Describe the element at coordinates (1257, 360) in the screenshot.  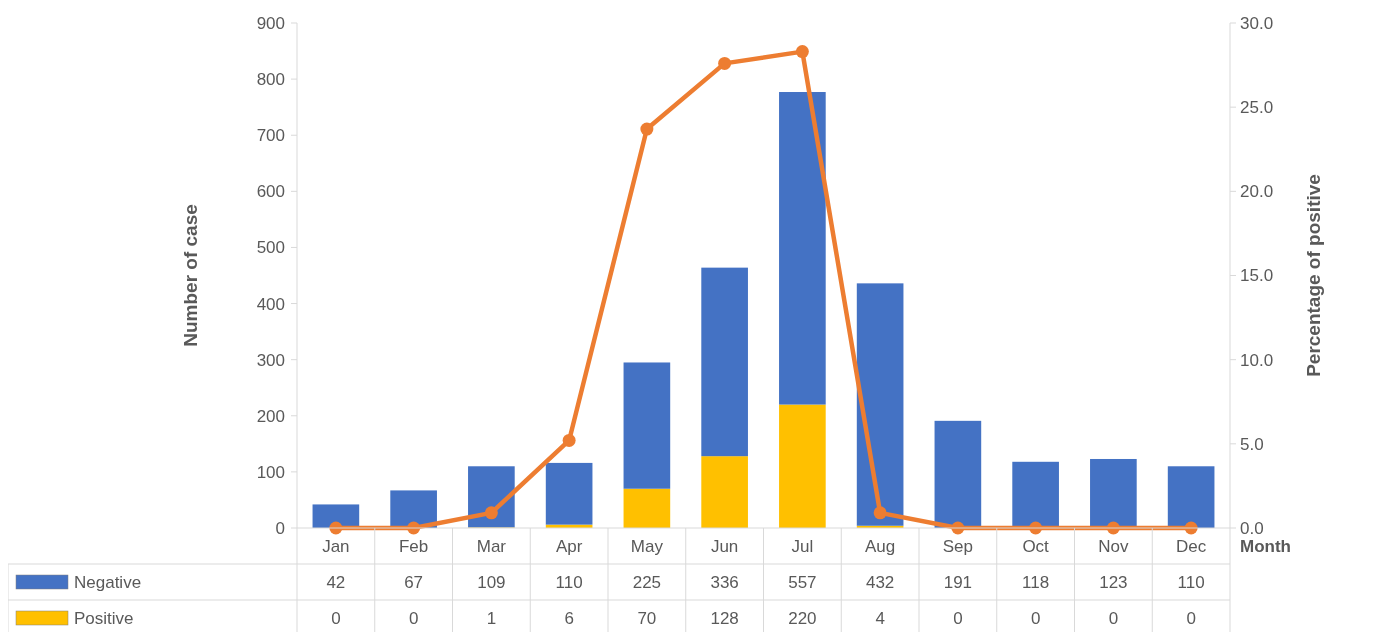
I see `y2-tick-label: 10.0` at that location.